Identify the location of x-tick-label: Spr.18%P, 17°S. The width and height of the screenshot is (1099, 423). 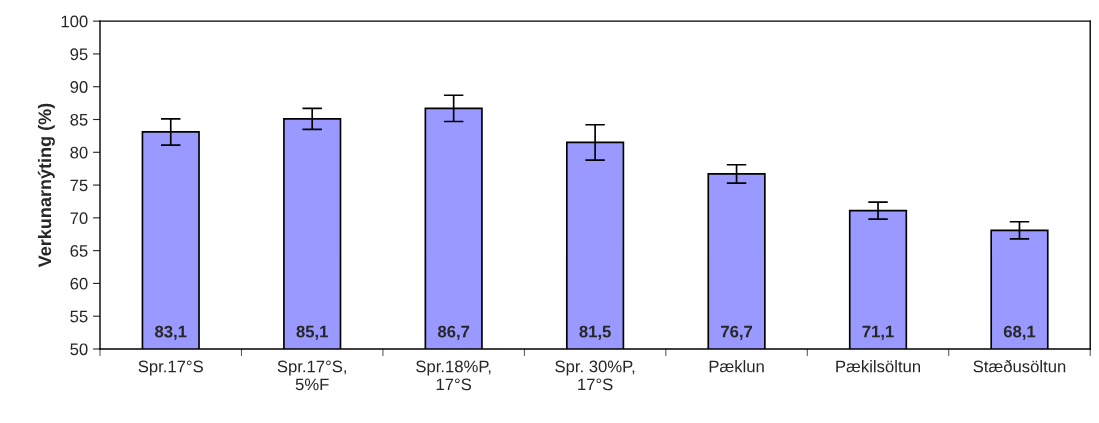
(453, 375).